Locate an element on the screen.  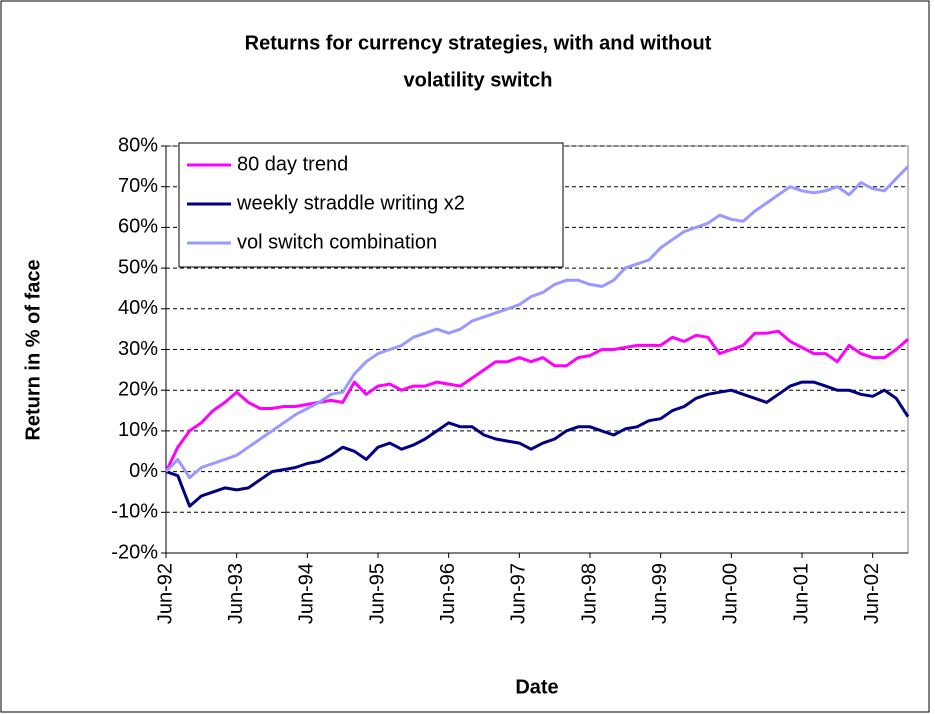
x-tick-label: Jun-95 is located at coordinates (377, 593).